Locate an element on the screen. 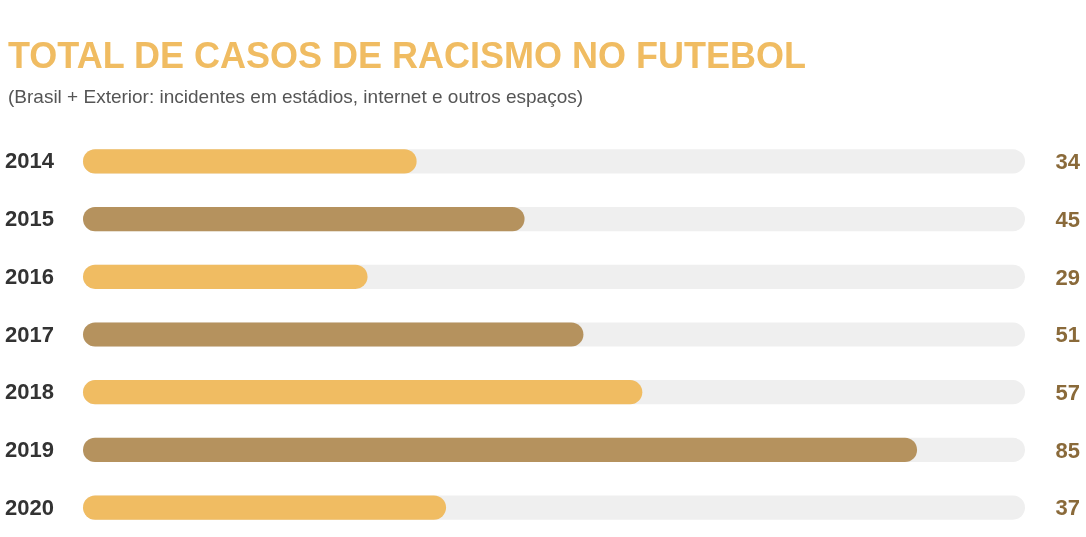 This screenshot has width=1086, height=537. chart-subtitle: (Brasil + Exterior: incidentes em estádios, internet e outros espaços) is located at coordinates (296, 96).